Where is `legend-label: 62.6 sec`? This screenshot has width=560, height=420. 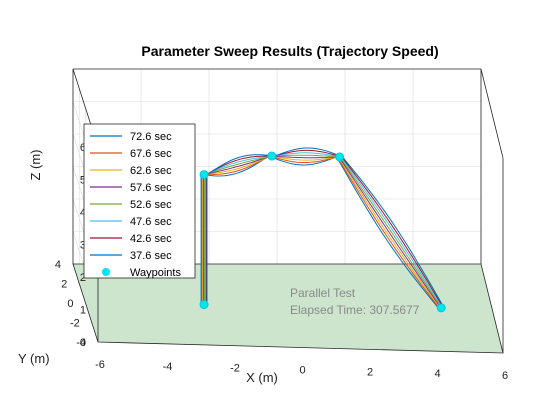
legend-label: 62.6 sec is located at coordinates (151, 171).